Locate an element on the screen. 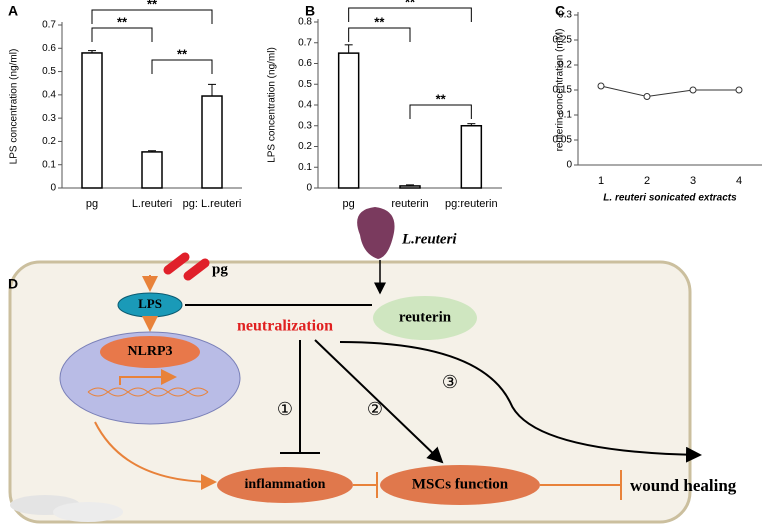  step: ② is located at coordinates (375, 409).